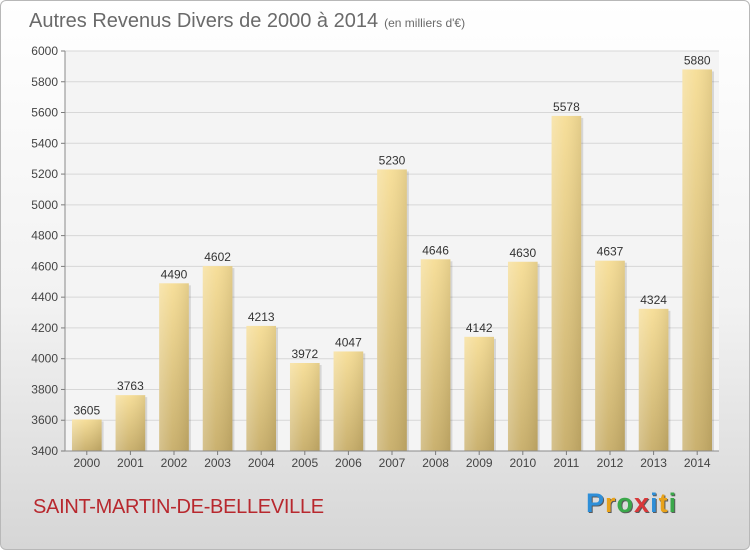  I want to click on logo-letter: o, so click(625, 503).